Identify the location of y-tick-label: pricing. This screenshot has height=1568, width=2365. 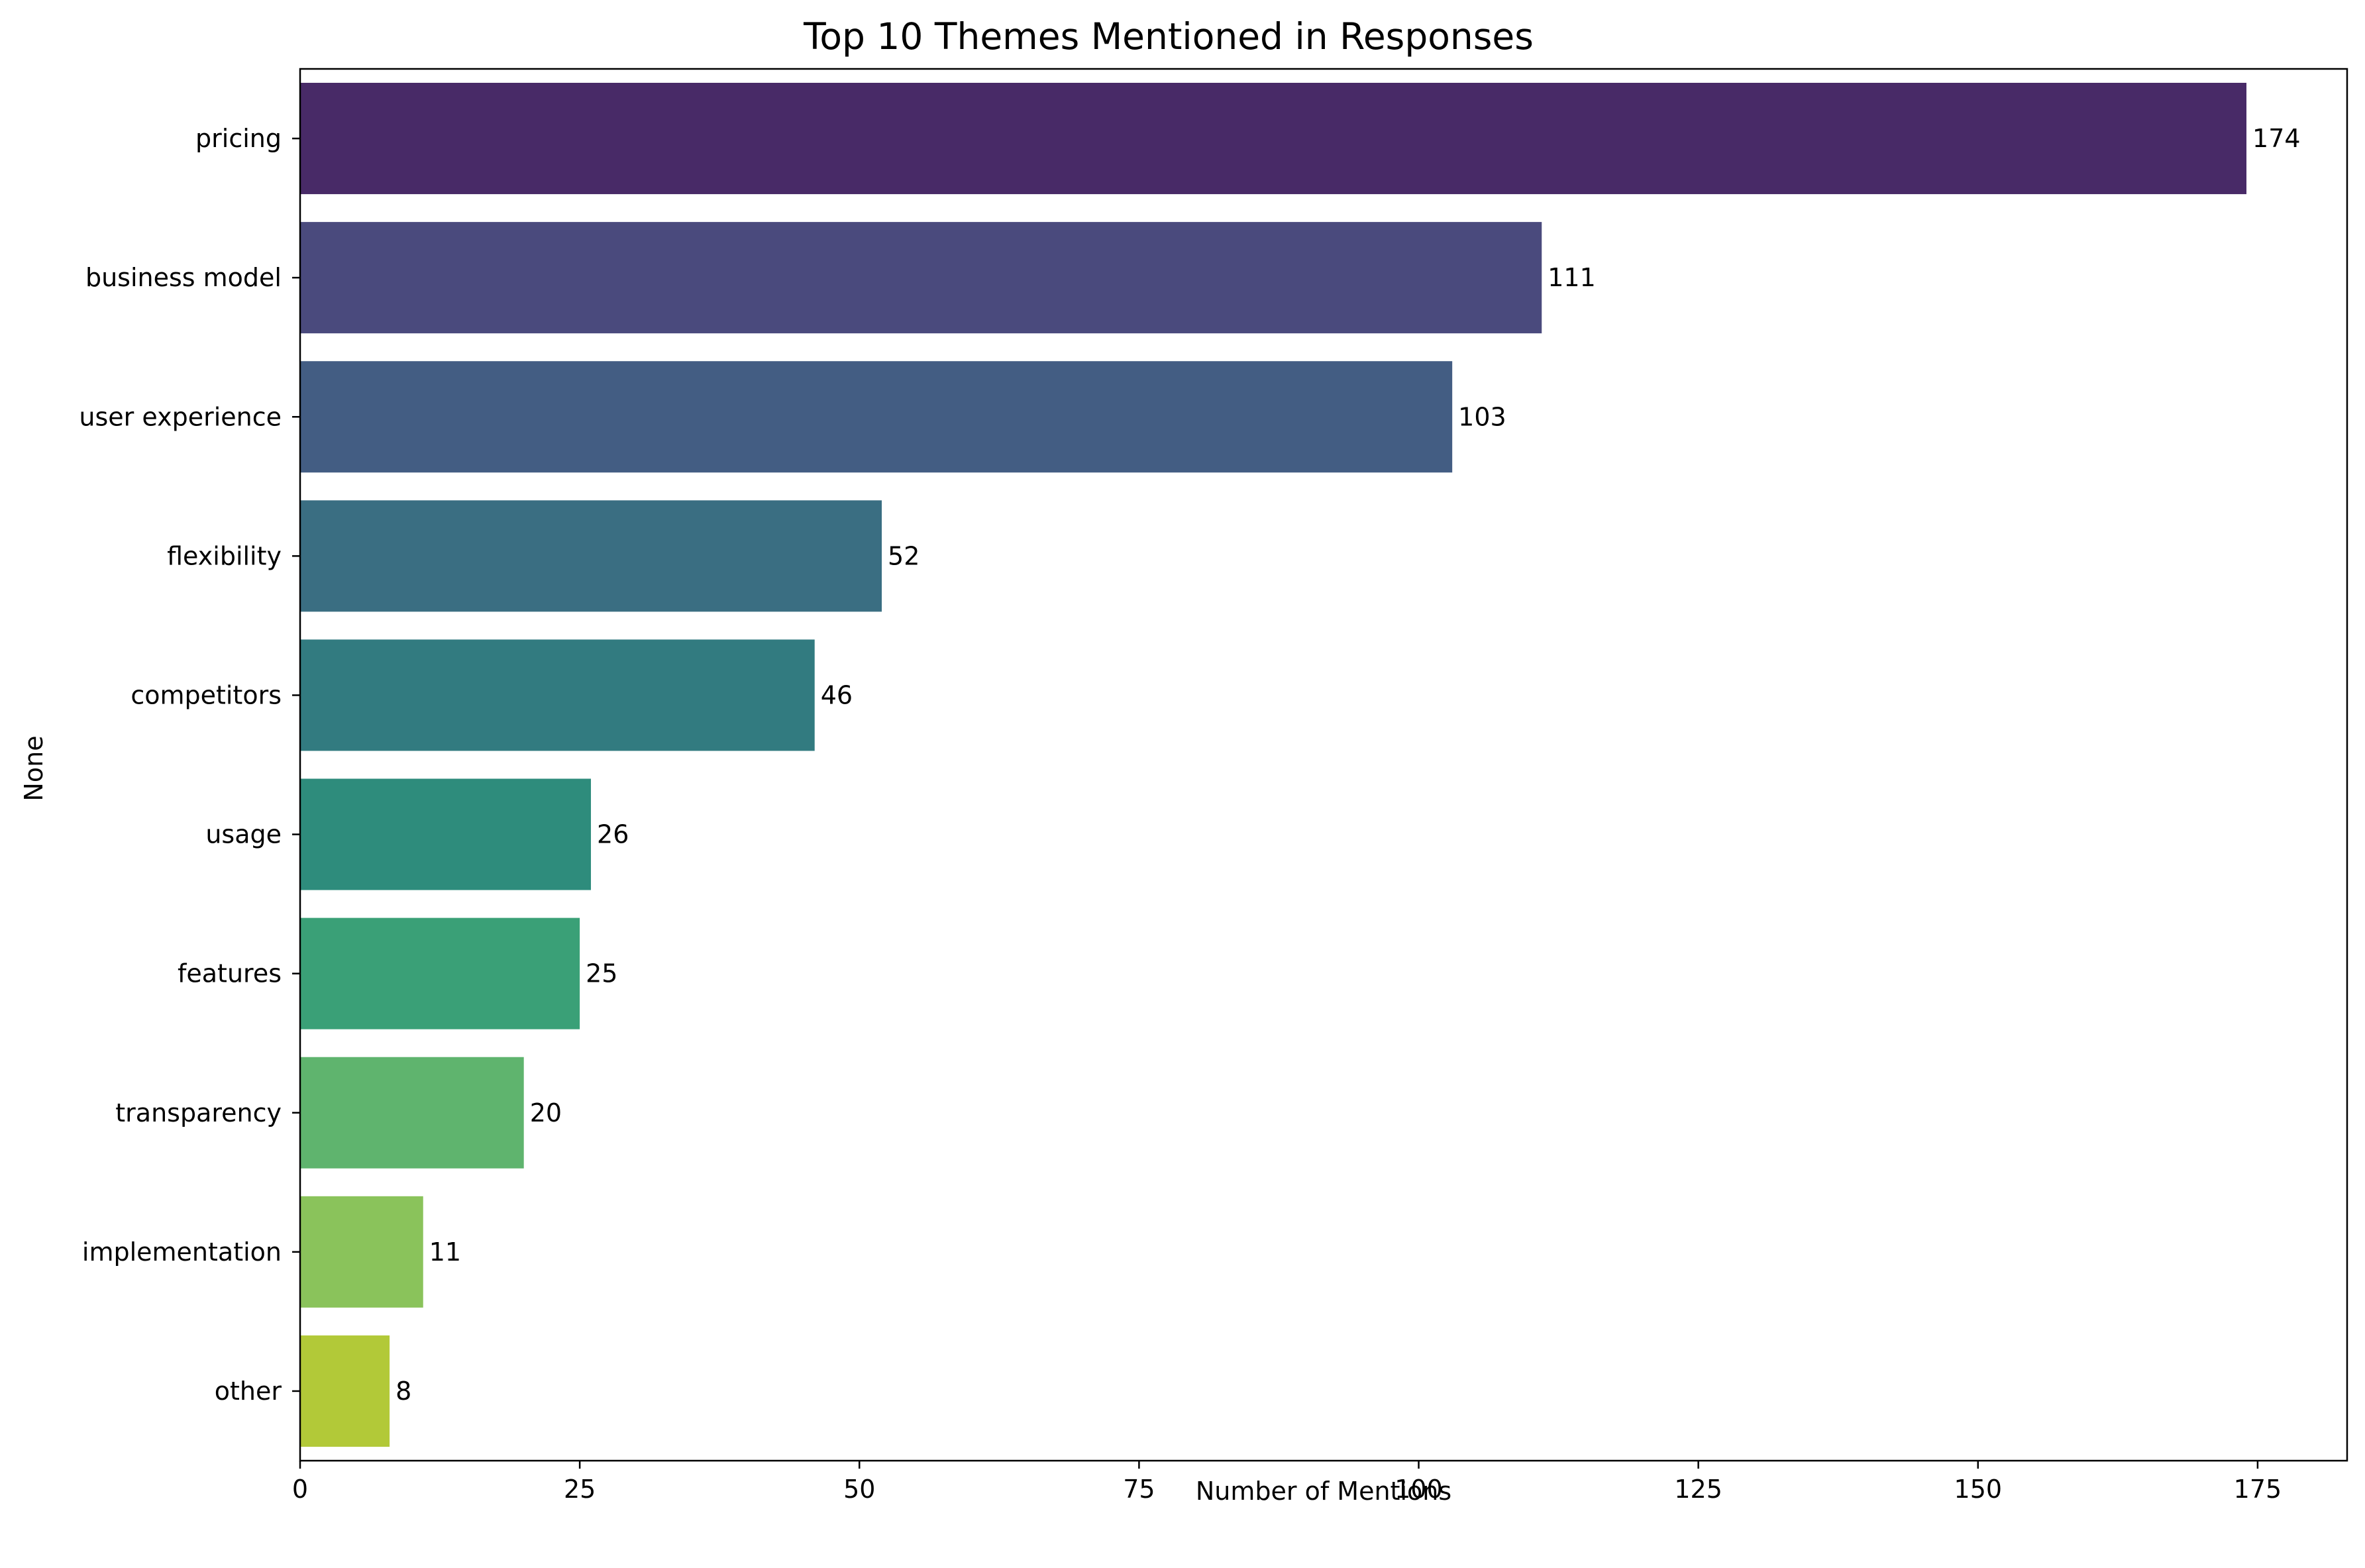
(238, 138).